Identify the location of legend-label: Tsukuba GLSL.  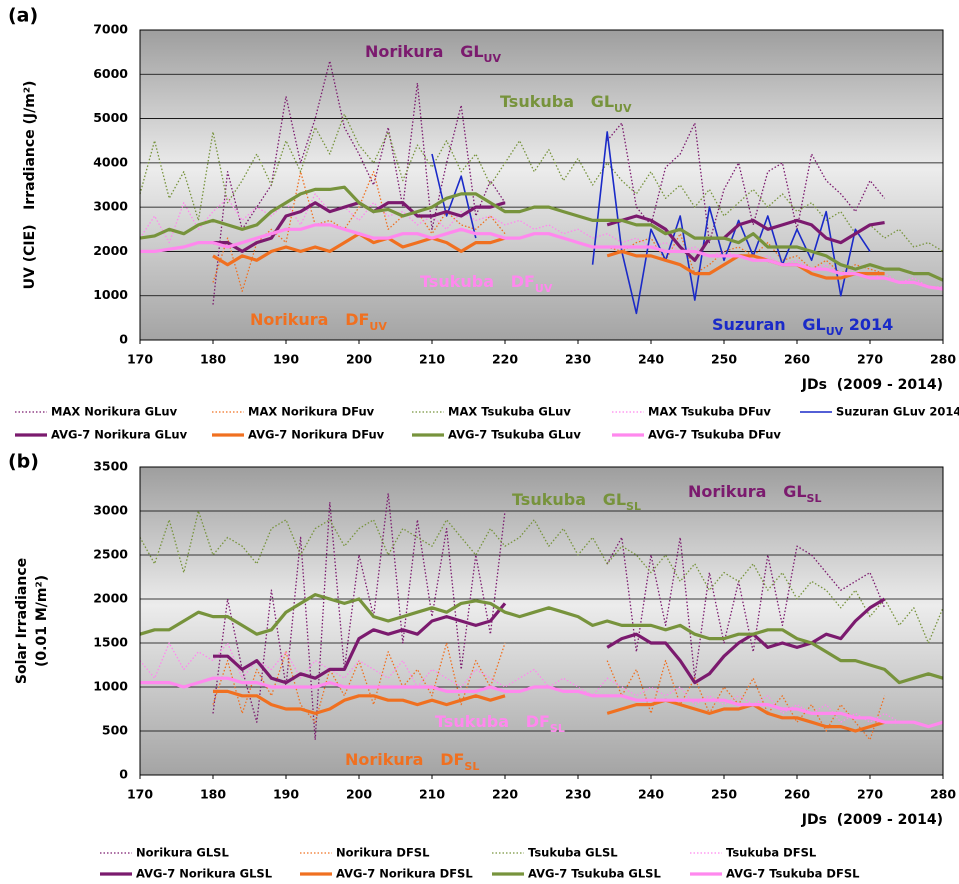
(573, 853).